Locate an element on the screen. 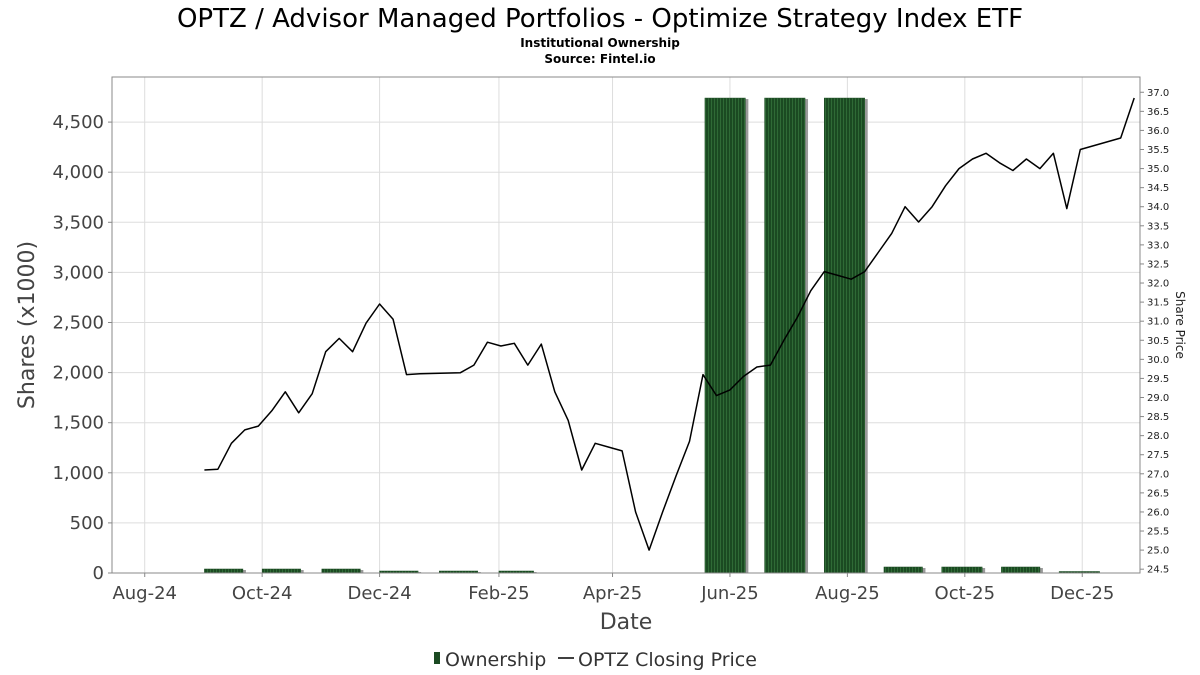  y2-tick-label-8: 28.5 is located at coordinates (1158, 417).